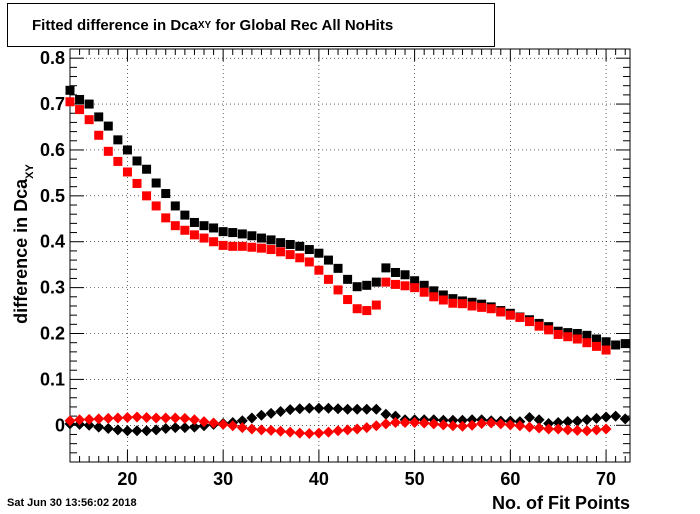 This screenshot has width=700, height=514. What do you see at coordinates (319, 479) in the screenshot?
I see `x-tick-label: 40` at bounding box center [319, 479].